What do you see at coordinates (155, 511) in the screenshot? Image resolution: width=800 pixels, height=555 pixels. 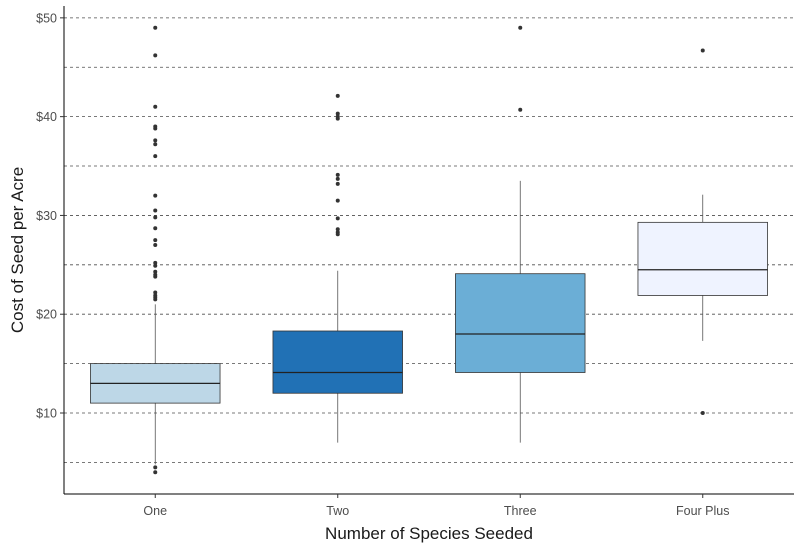 I see `x-tick-label: One` at bounding box center [155, 511].